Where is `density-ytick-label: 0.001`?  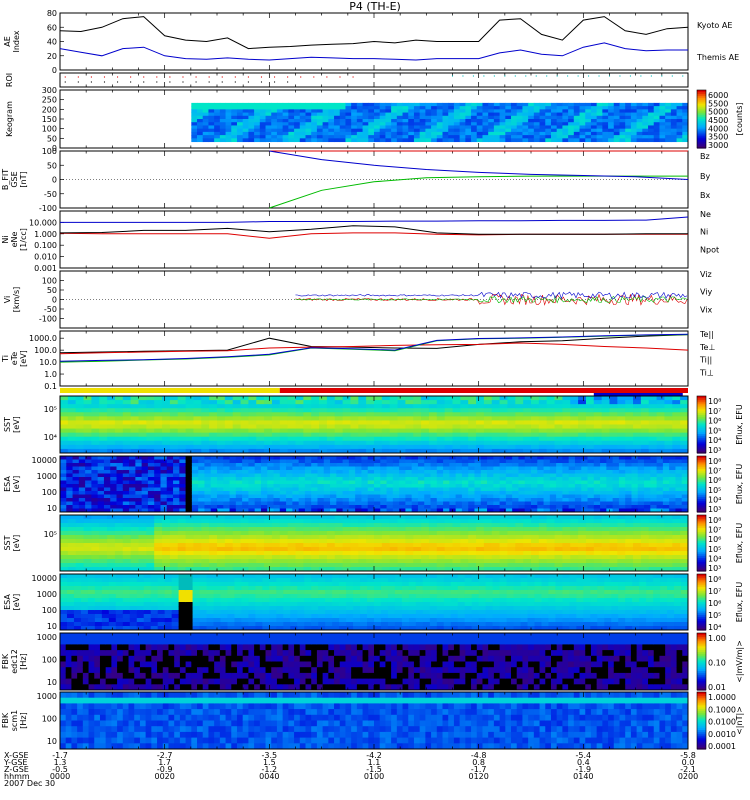 density-ytick-label: 0.001 is located at coordinates (45, 268).